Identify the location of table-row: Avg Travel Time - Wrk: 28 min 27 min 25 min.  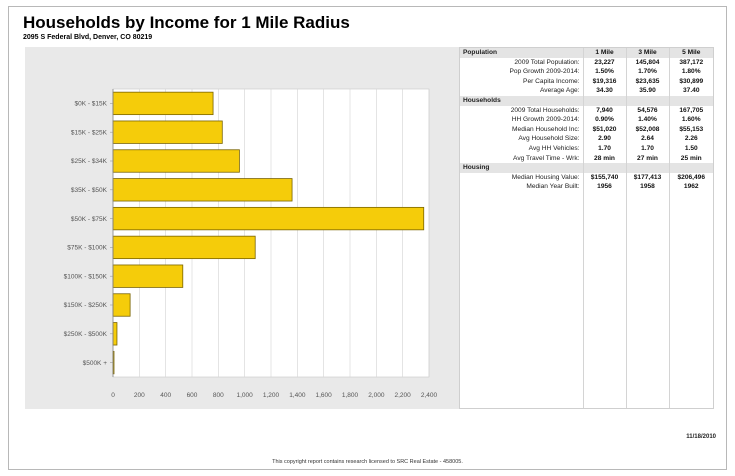
(586, 158).